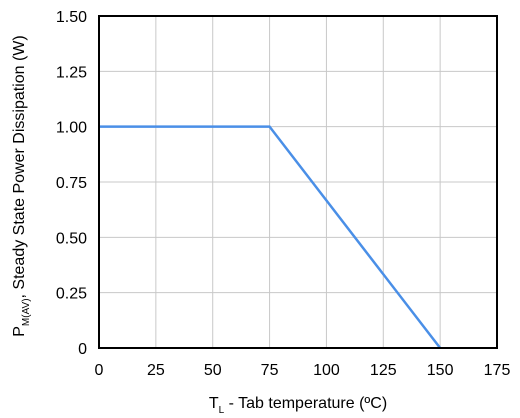 Image resolution: width=520 pixels, height=418 pixels. Describe the element at coordinates (326, 370) in the screenshot. I see `x-tick-label: 100` at that location.